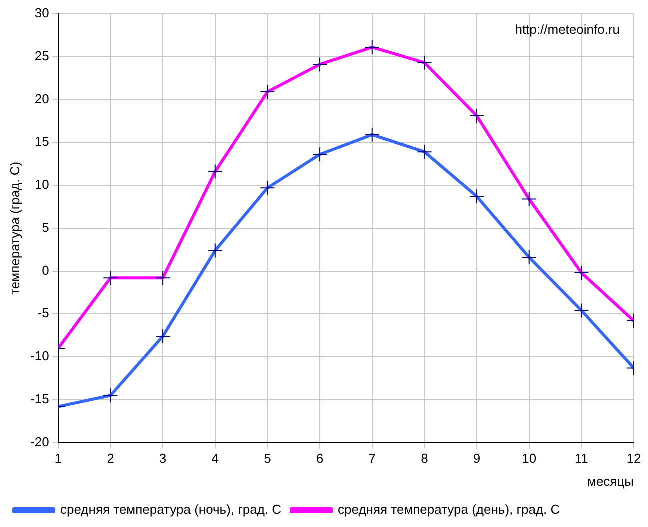 This screenshot has width=648, height=527. Describe the element at coordinates (567, 30) in the screenshot. I see `annotation: http://meteoinfo.ru` at that location.